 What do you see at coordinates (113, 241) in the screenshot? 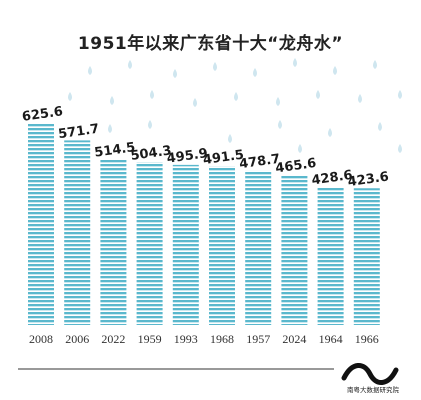
I see `bar-2022` at bounding box center [113, 241].